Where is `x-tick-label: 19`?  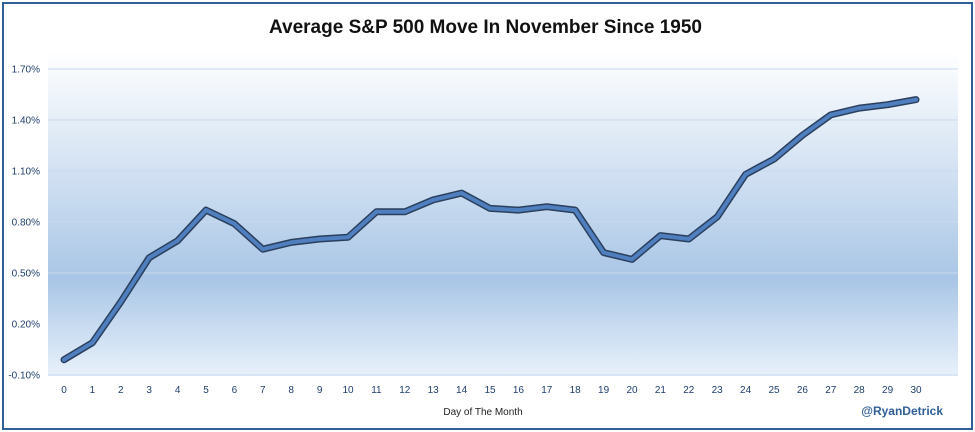
x-tick-label: 19 is located at coordinates (604, 390).